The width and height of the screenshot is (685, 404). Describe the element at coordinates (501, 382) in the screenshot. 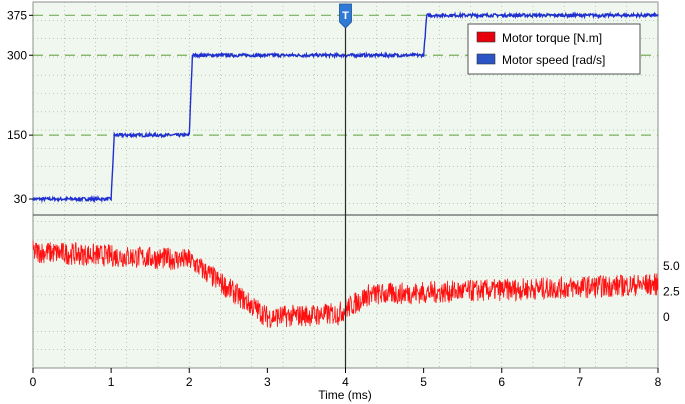

I see `x-tick-label: 6` at that location.